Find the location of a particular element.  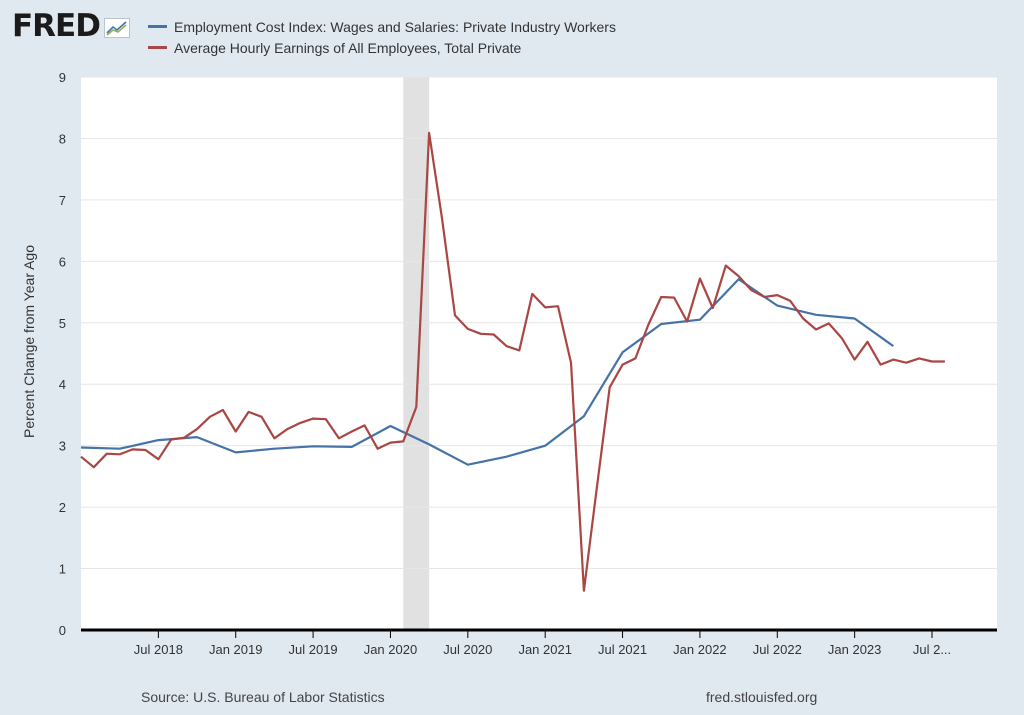

x-tick-label-0: Jul 2018 is located at coordinates (158, 649).